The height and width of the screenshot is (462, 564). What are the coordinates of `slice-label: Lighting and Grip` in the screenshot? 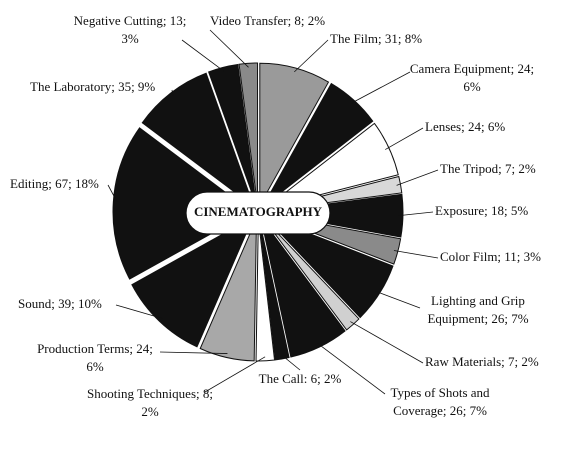 It's located at (478, 300).